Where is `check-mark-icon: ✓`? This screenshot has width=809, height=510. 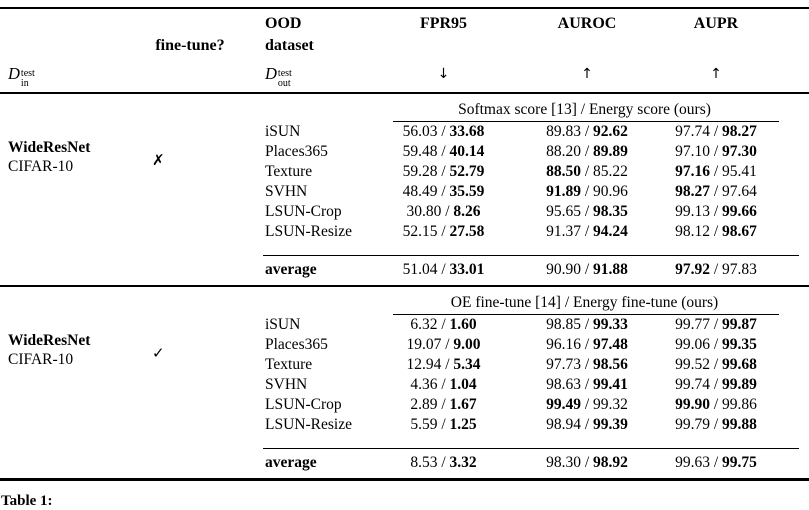 check-mark-icon: ✓ is located at coordinates (158, 353).